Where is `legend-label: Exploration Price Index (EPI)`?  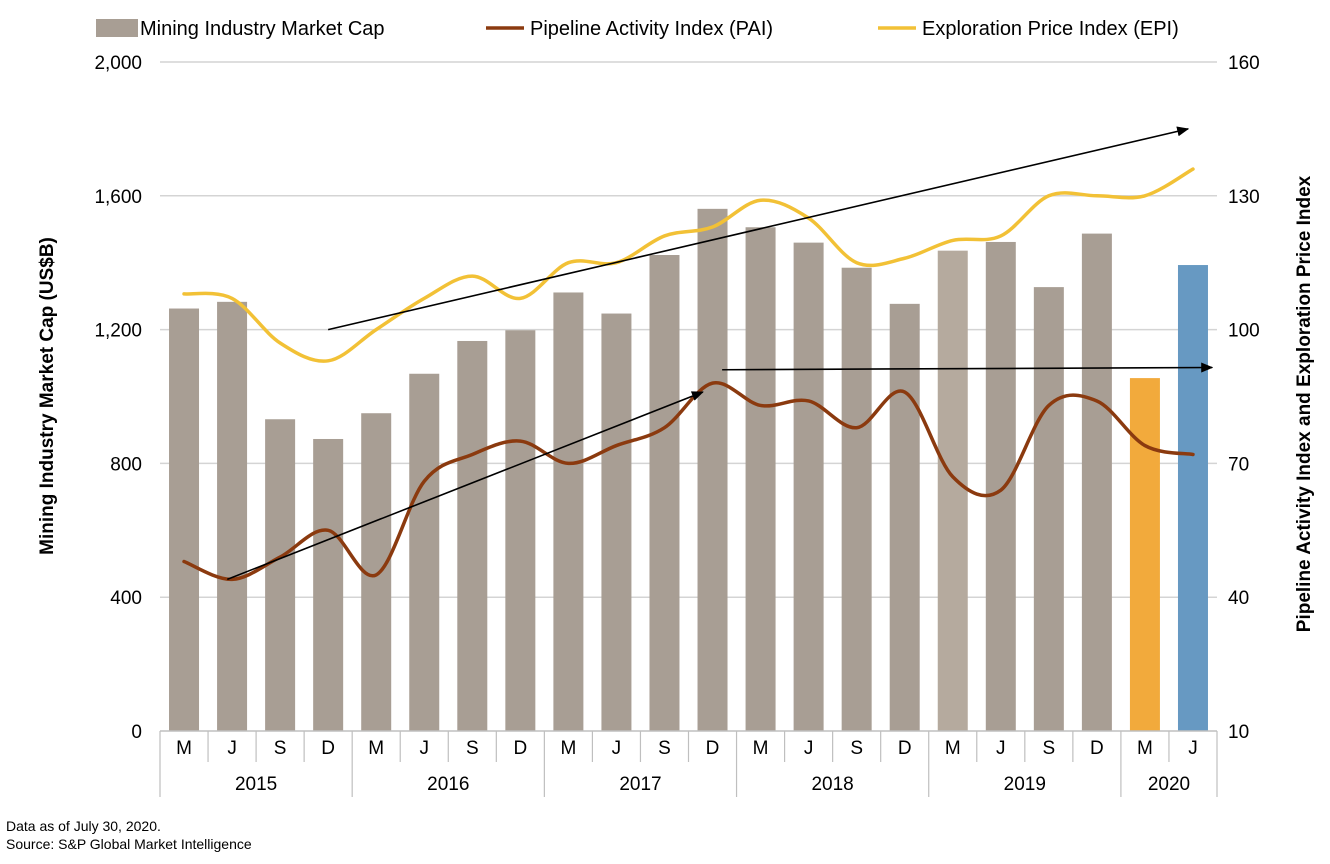 legend-label: Exploration Price Index (EPI) is located at coordinates (1050, 29).